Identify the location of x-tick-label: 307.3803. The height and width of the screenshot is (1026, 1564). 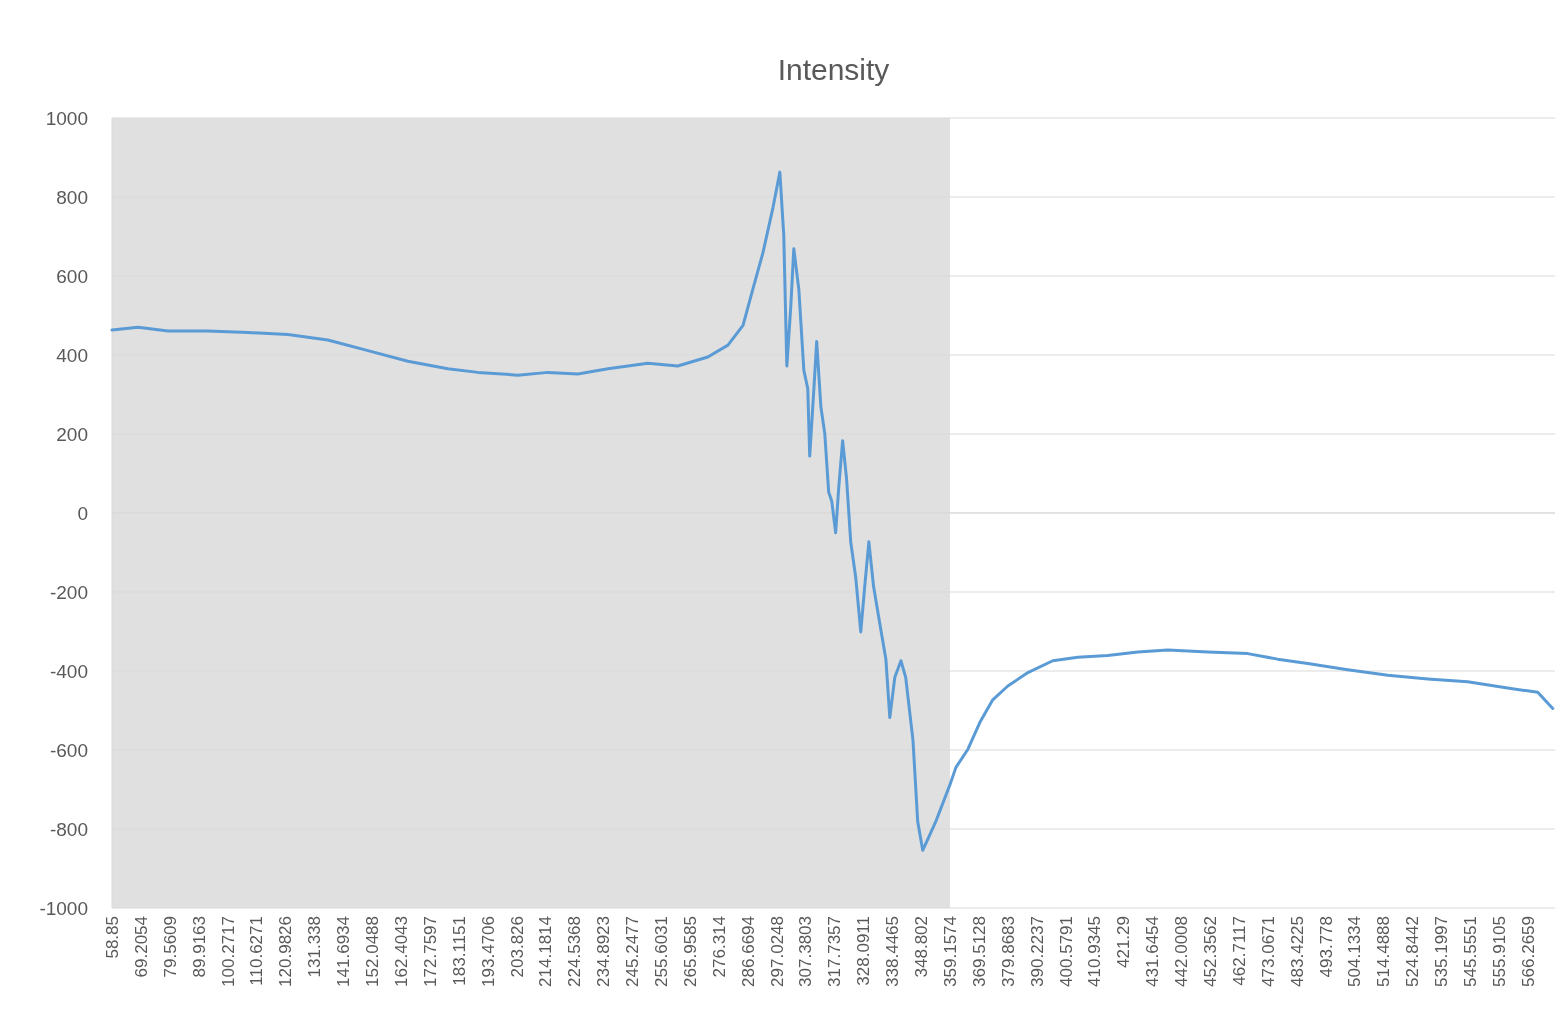
(806, 951).